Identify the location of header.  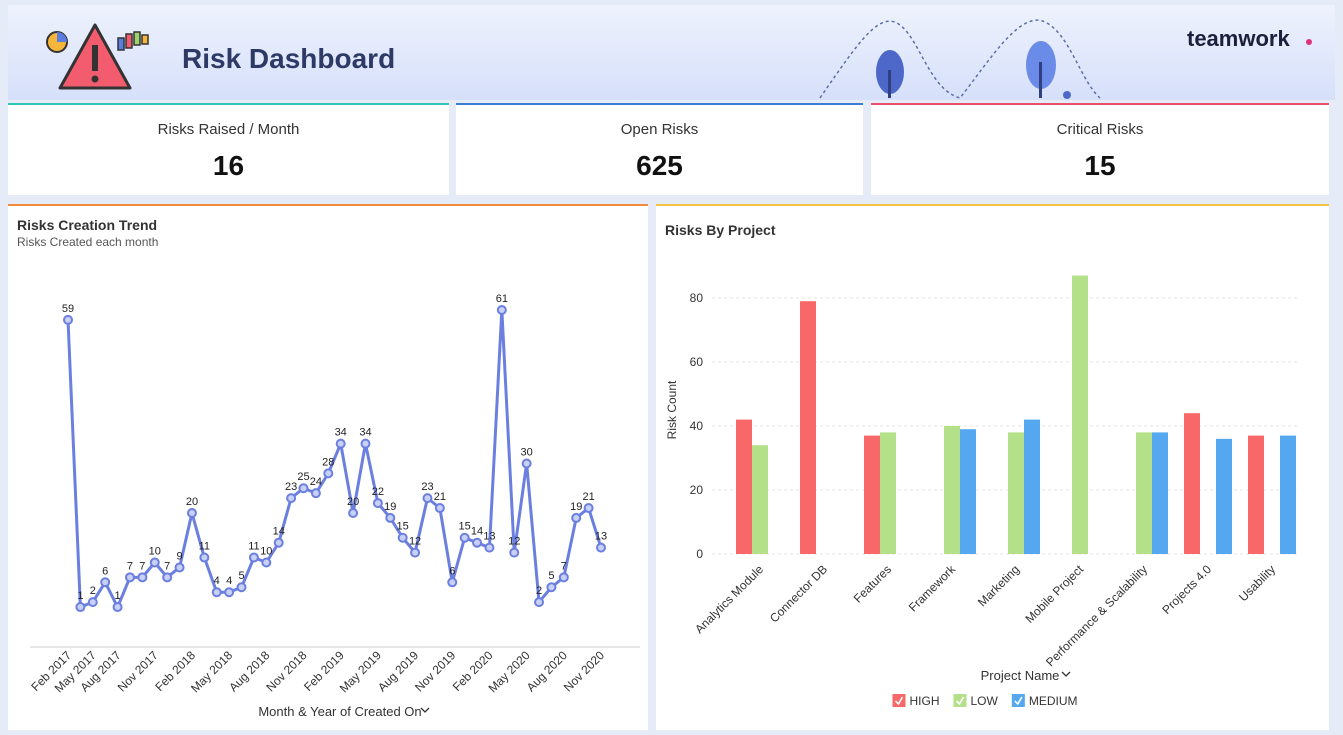
(671, 52).